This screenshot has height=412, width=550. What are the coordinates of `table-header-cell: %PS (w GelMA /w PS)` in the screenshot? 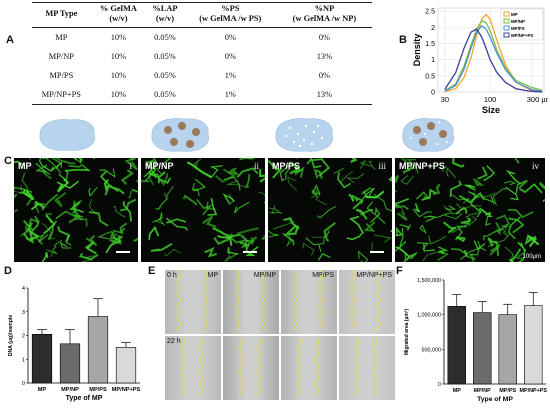 It's located at (230, 15).